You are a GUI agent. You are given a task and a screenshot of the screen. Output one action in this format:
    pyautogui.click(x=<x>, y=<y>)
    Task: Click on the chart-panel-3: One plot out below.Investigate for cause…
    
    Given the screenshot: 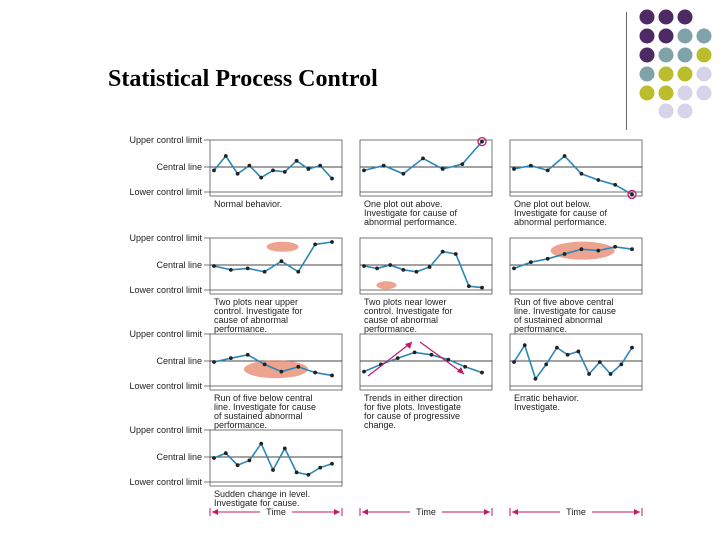 What is the action you would take?
    pyautogui.click(x=576, y=183)
    